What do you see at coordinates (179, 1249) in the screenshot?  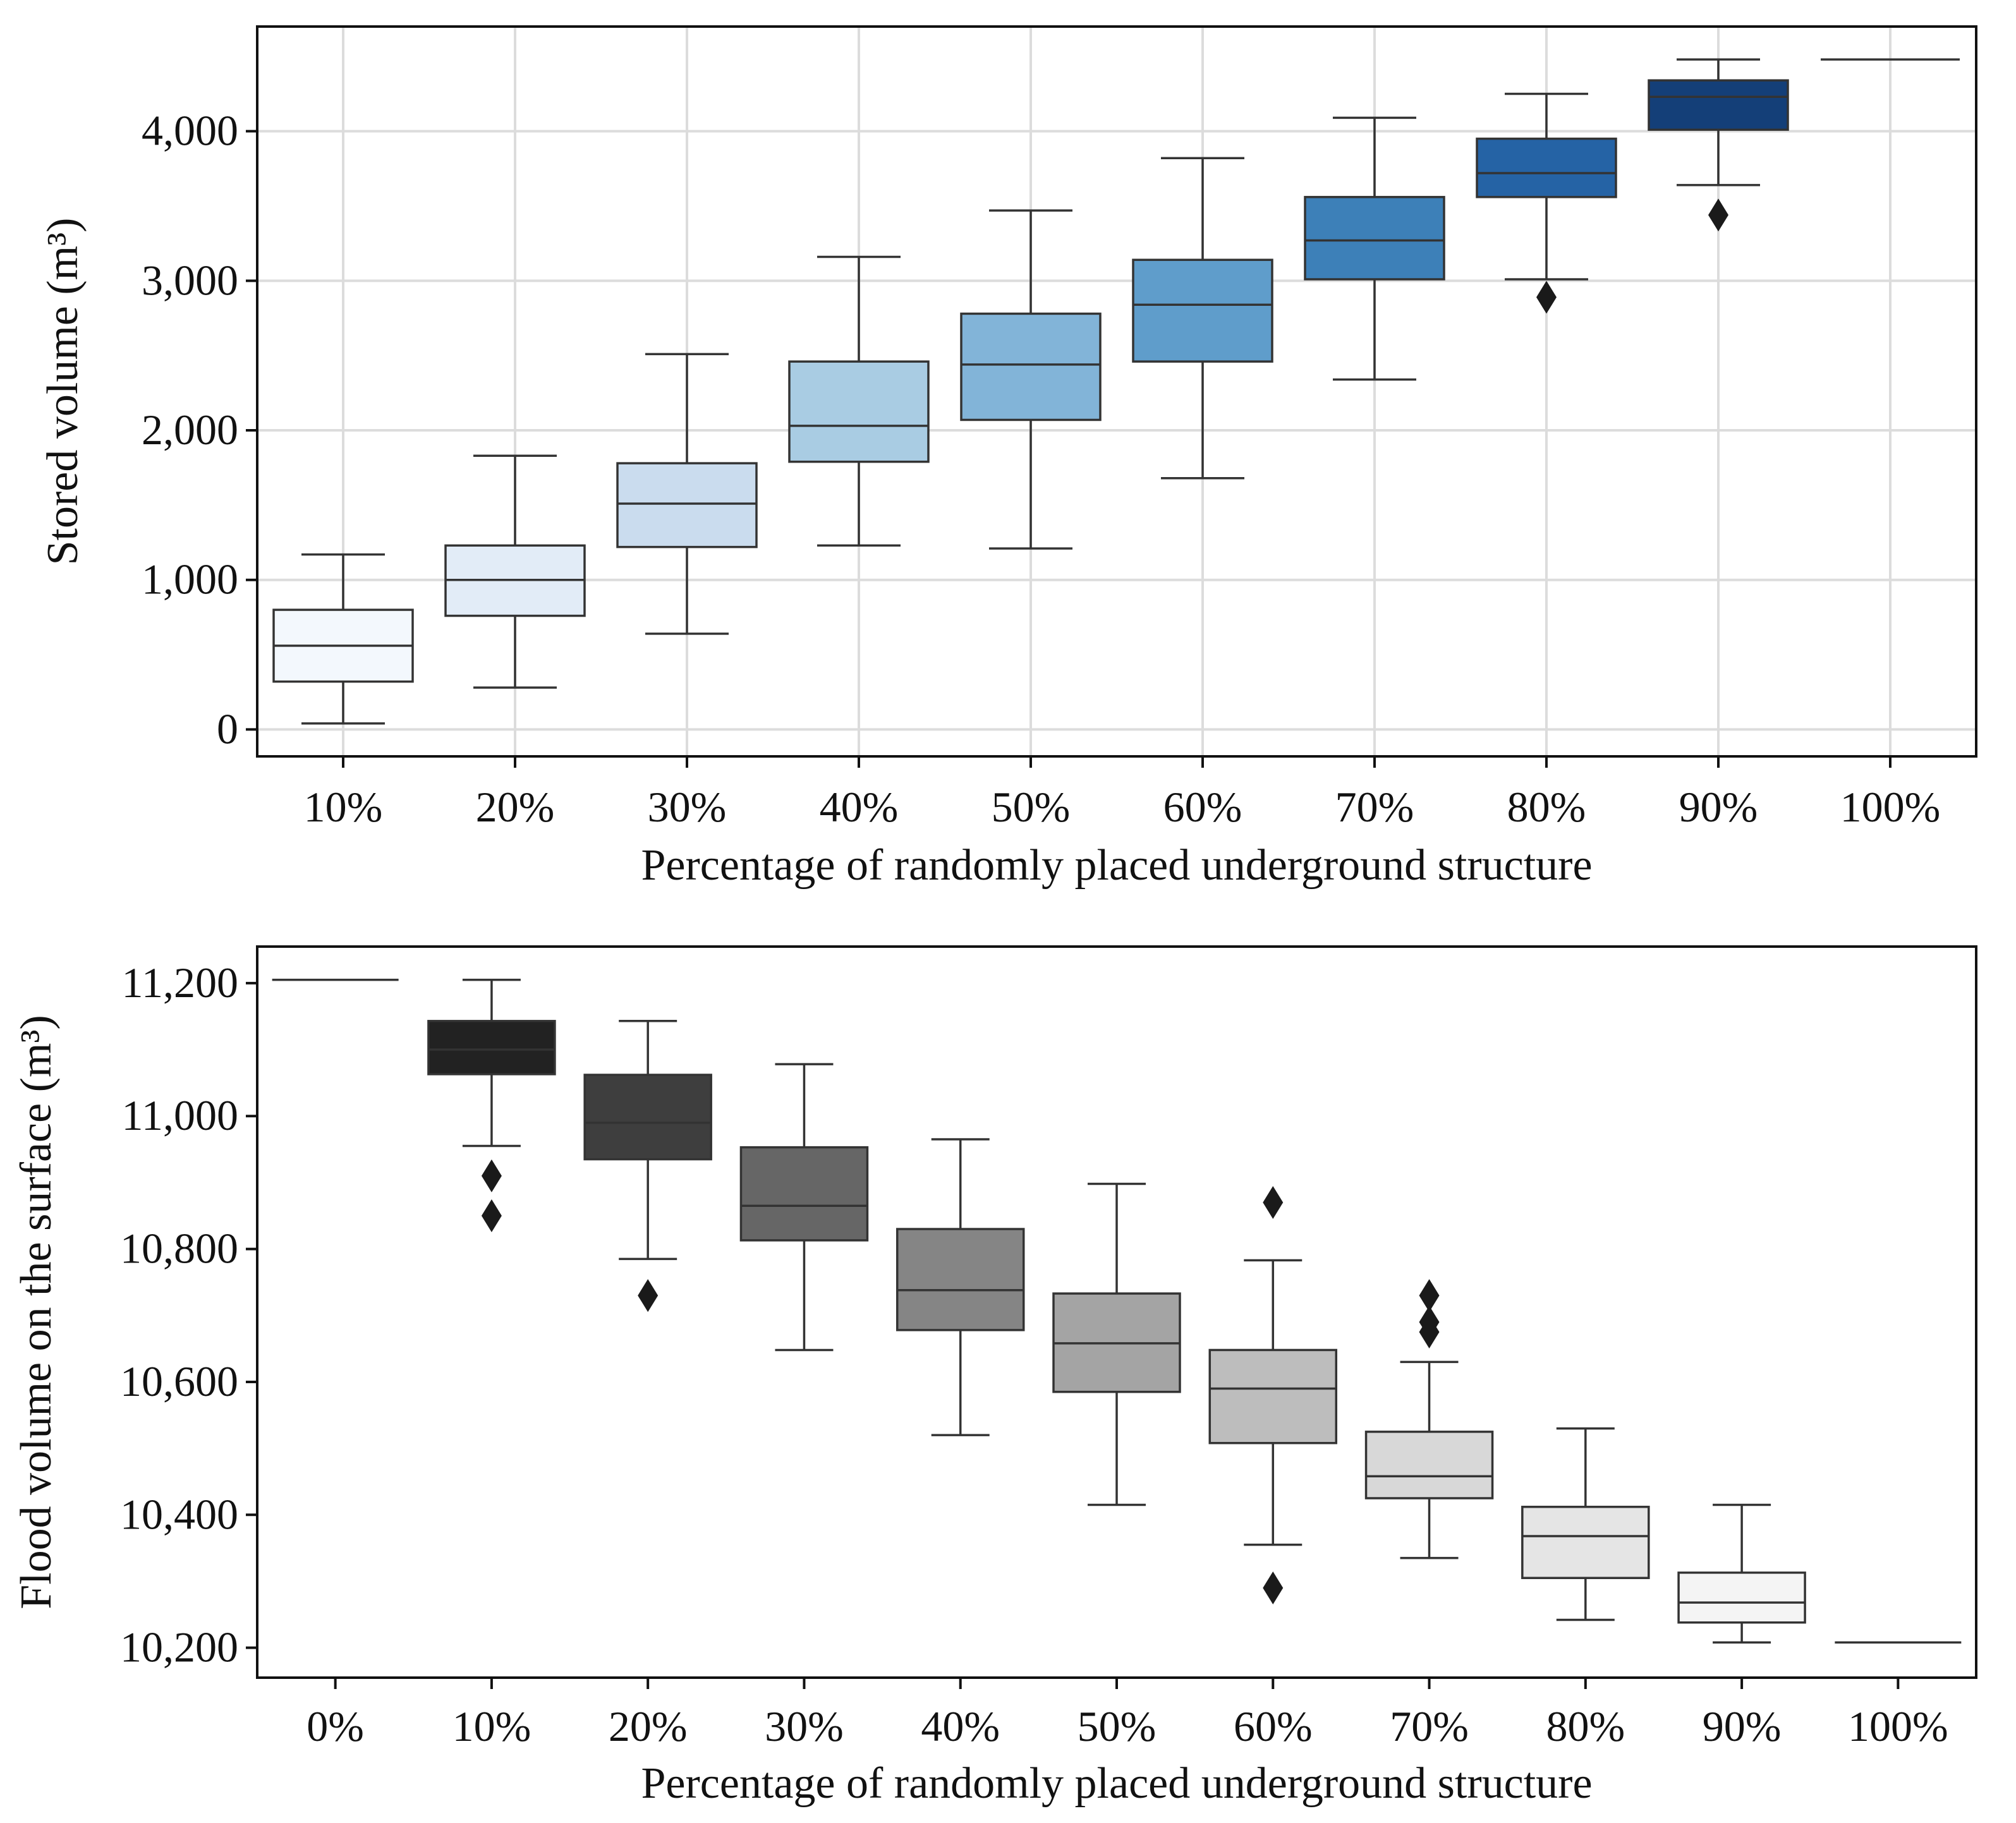 I see `y-tick-label: 10,800` at bounding box center [179, 1249].